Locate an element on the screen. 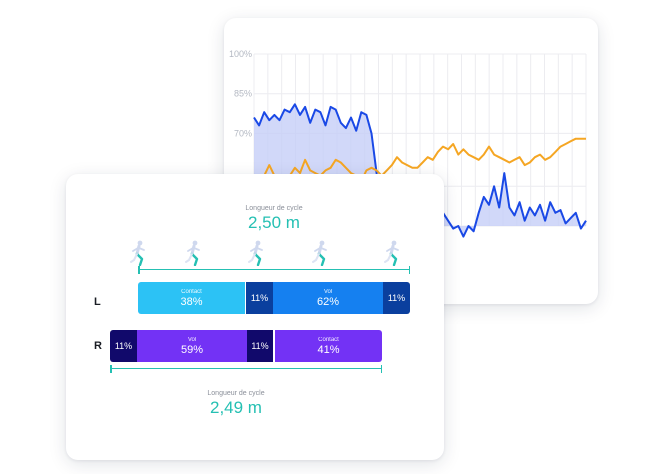 This screenshot has width=660, height=474. top-cycle-length: Longueur de cycle 2,50 m is located at coordinates (274, 219).